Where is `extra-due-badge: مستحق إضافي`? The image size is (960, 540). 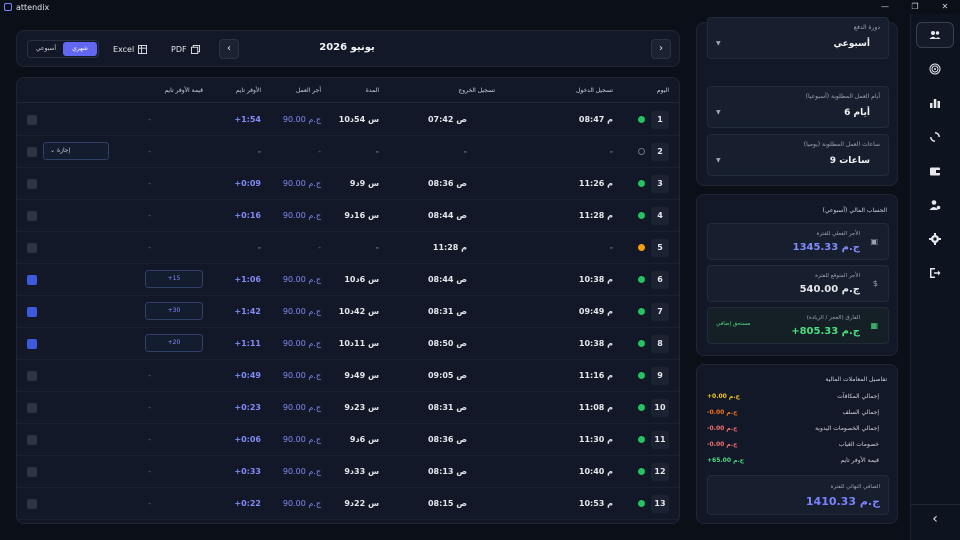
extra-due-badge: مستحق إضافي is located at coordinates (733, 324).